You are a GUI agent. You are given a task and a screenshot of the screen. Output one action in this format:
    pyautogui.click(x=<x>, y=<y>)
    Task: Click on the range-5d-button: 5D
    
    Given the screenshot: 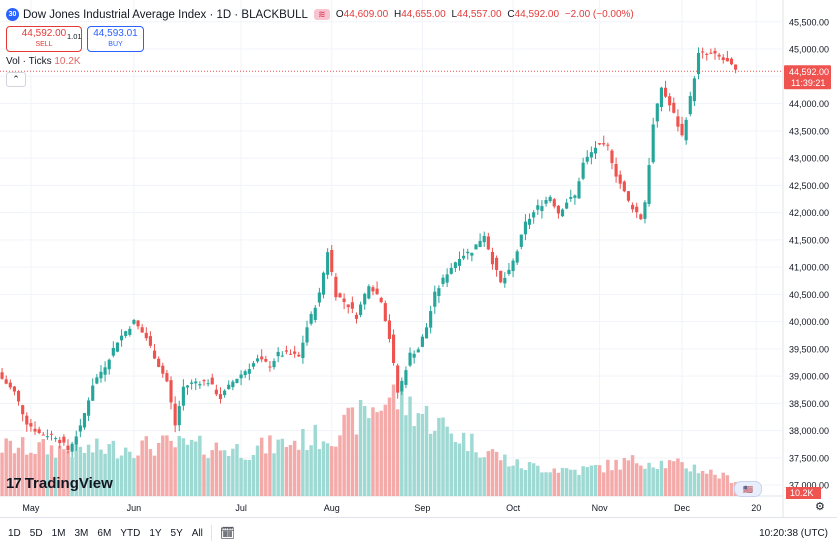 What is the action you would take?
    pyautogui.click(x=36, y=533)
    